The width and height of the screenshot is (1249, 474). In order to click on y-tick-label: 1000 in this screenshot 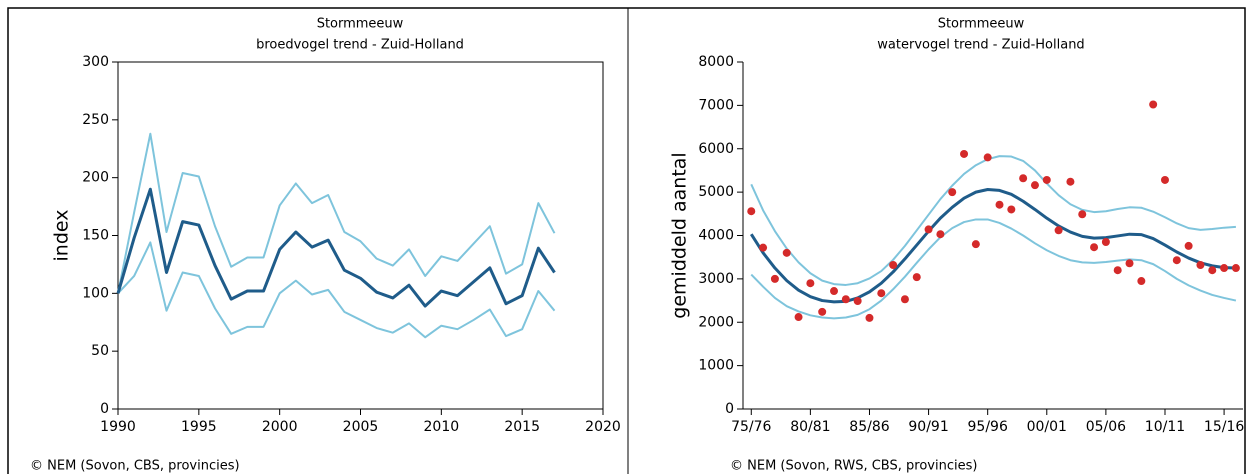, I will do `click(716, 366)`.